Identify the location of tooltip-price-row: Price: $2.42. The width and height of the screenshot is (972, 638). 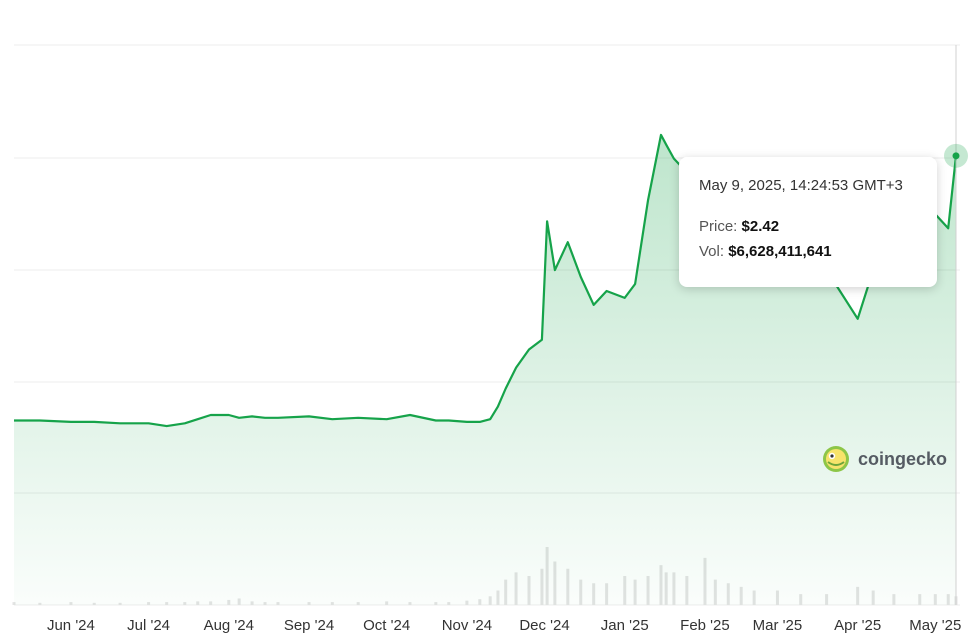
(808, 226).